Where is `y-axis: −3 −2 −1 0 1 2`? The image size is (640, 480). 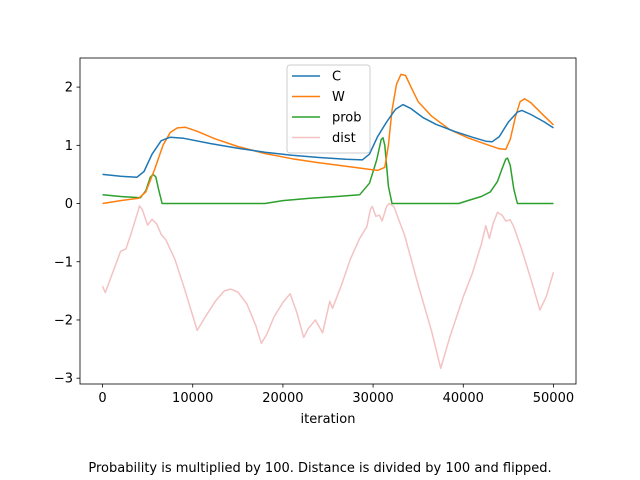 y-axis: −3 −2 −1 0 1 2 is located at coordinates (67, 234).